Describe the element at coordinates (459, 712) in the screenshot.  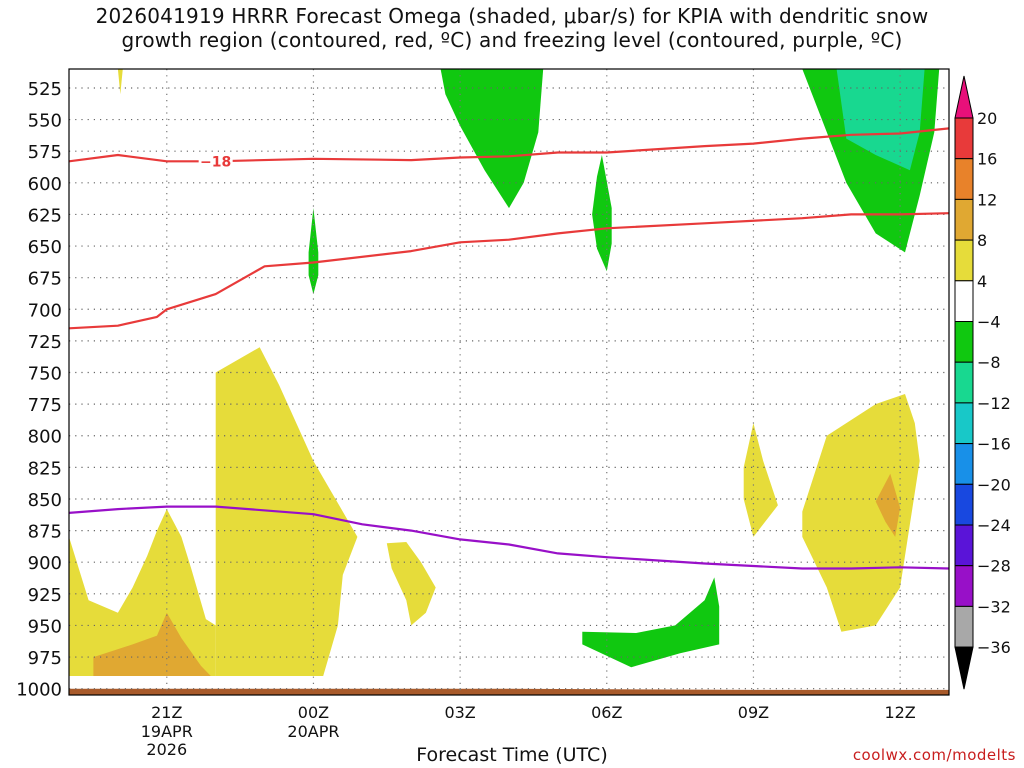
I see `x-tick-label: 03Z` at that location.